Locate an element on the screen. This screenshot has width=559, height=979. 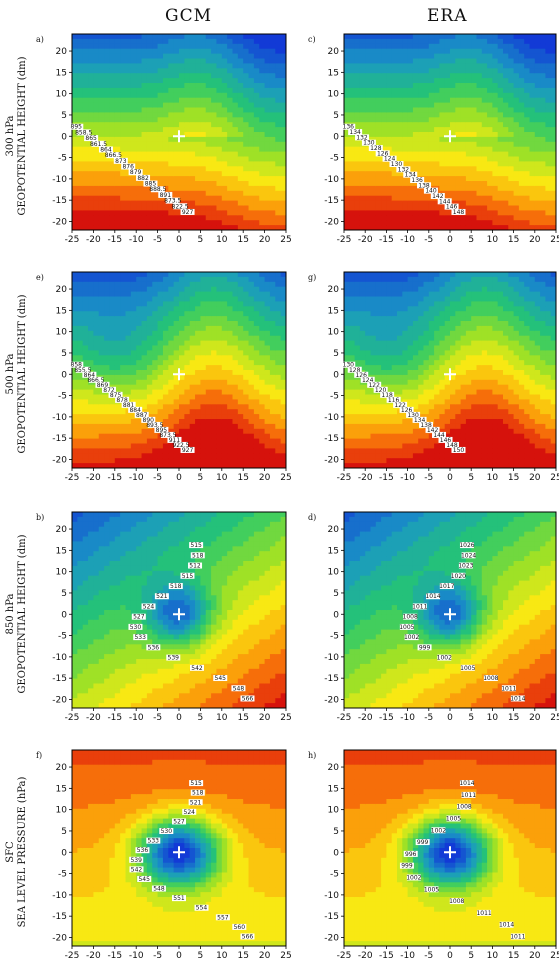
x-tick-label: 25 is located at coordinates (554, 240).